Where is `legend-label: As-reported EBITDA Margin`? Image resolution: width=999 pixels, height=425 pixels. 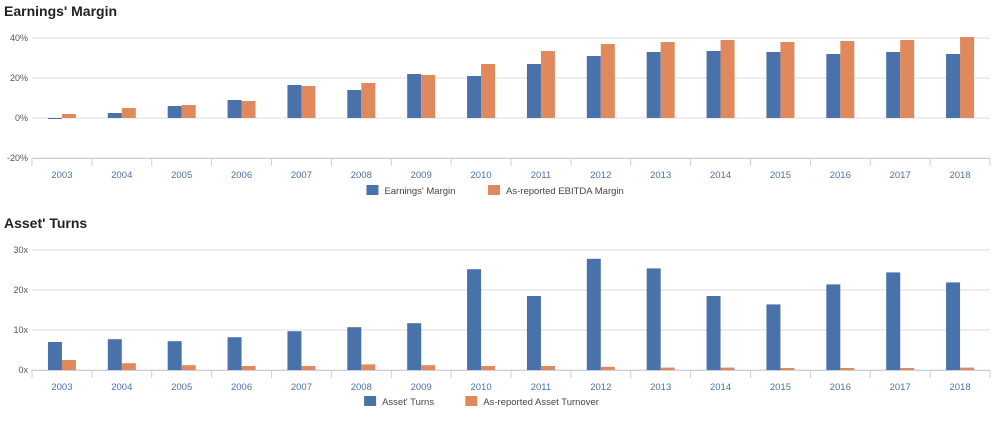
legend-label: As-reported EBITDA Margin is located at coordinates (565, 191).